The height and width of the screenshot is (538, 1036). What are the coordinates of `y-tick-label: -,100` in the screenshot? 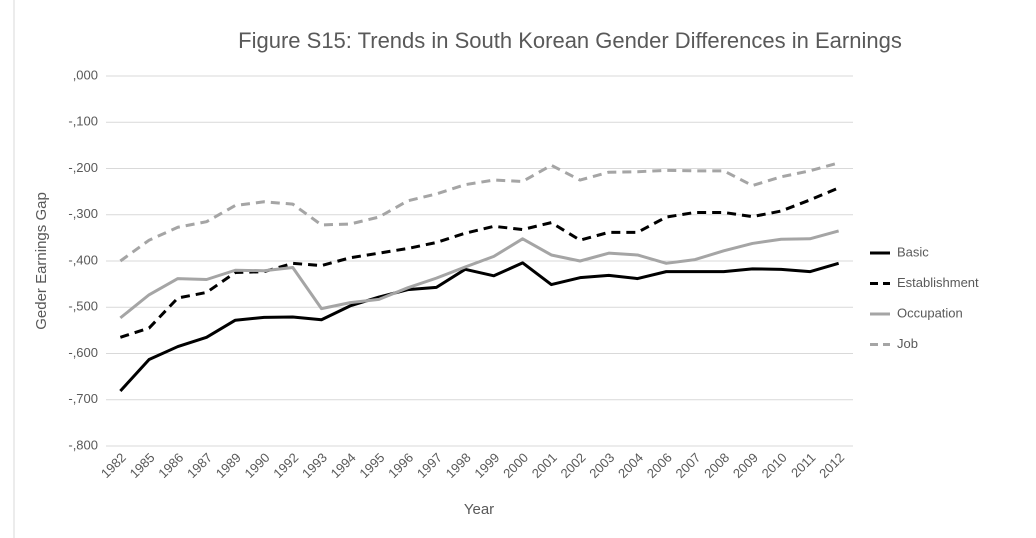 It's located at (83, 121).